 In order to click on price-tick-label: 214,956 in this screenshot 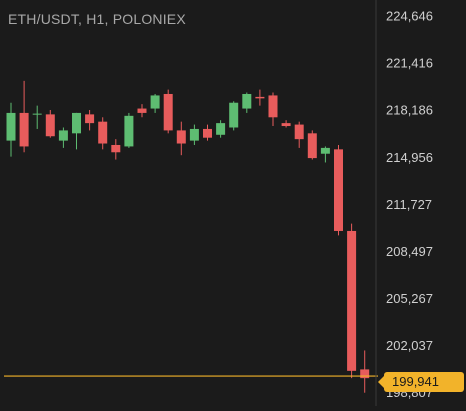, I will do `click(409, 157)`.